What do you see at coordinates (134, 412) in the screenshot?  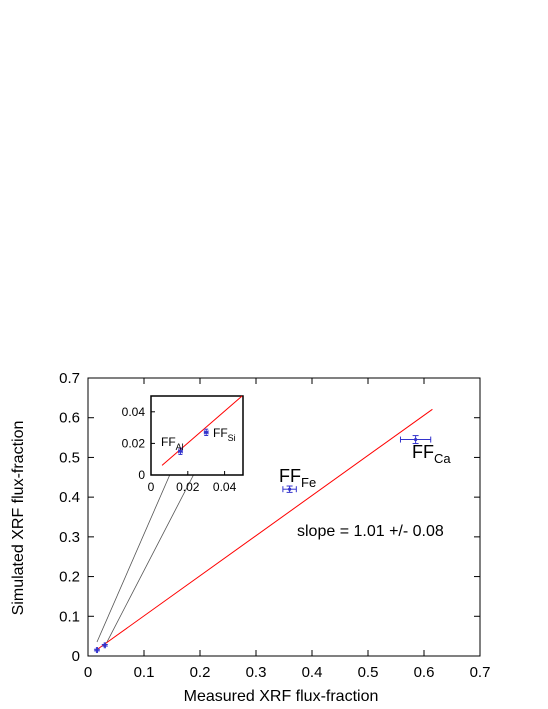 I see `inset-y-tick-label: 0.04` at bounding box center [134, 412].